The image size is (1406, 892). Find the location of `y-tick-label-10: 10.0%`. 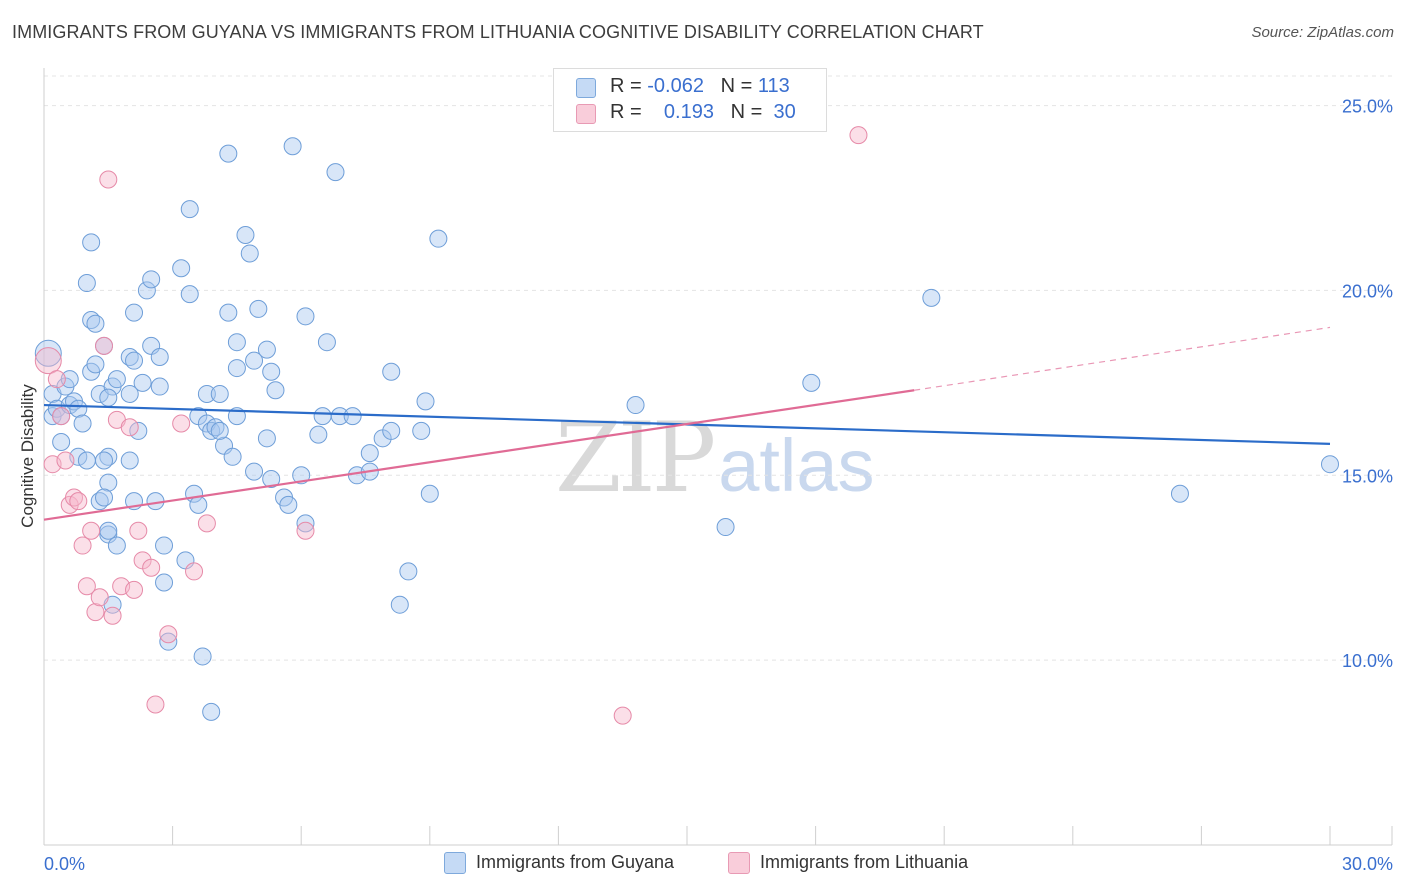

y-tick-label-10: 10.0% is located at coordinates (1367, 661).